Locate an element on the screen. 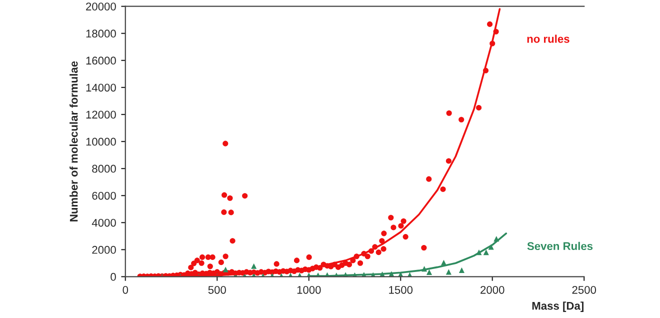 The height and width of the screenshot is (318, 660). y-tick-label: 6000 is located at coordinates (104, 196).